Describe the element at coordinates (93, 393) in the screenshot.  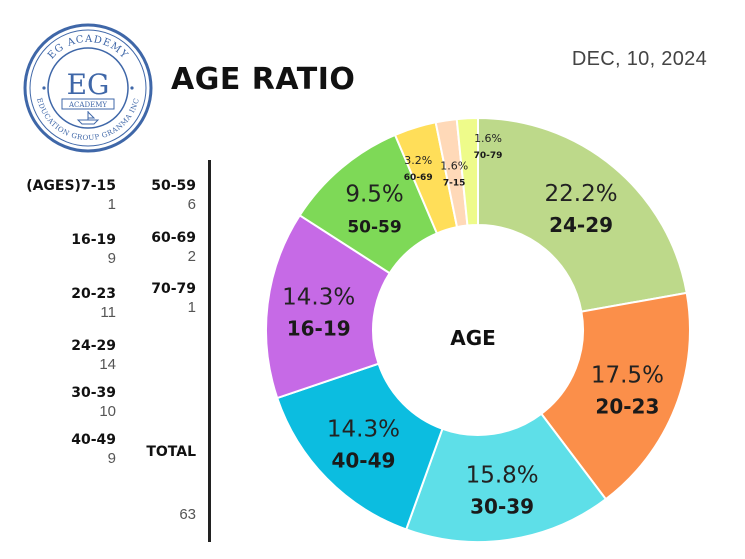
I see `age-group-label: 30-39` at that location.